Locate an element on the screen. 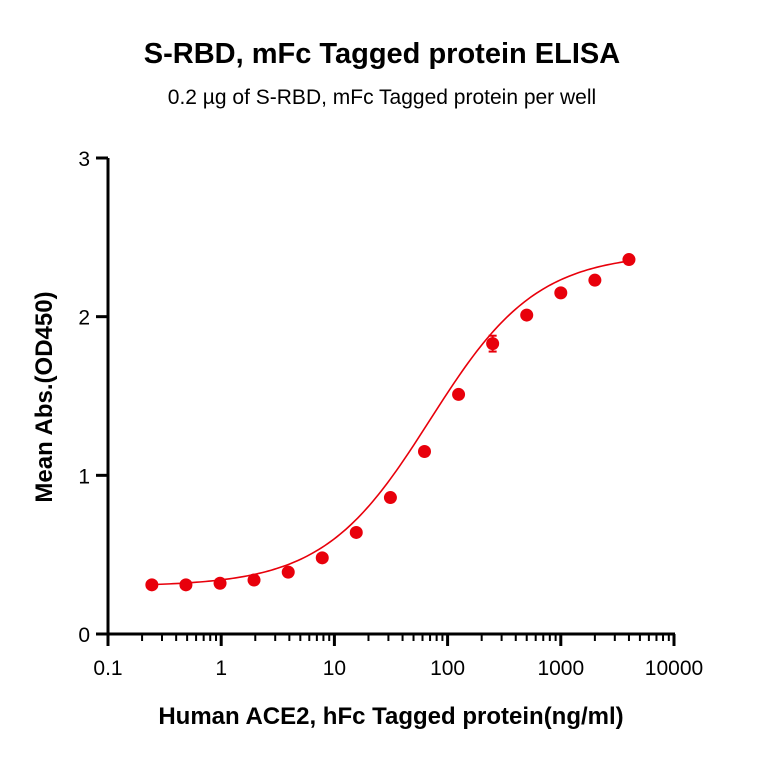 The width and height of the screenshot is (764, 764). x-tick-label: 1 is located at coordinates (221, 668).